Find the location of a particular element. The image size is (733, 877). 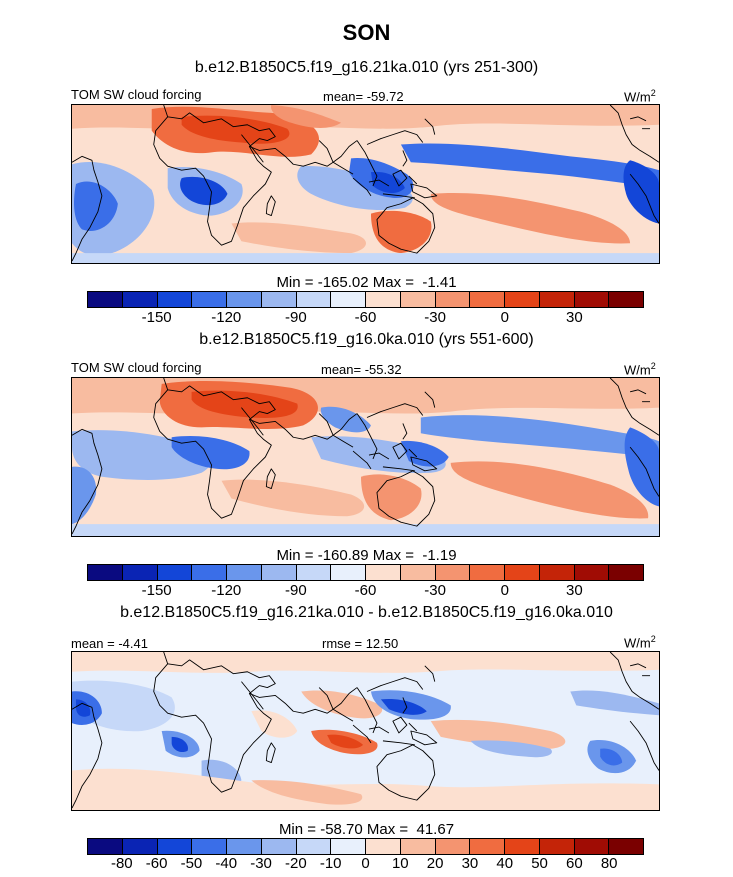

panel-2-colorbar is located at coordinates (365, 572).